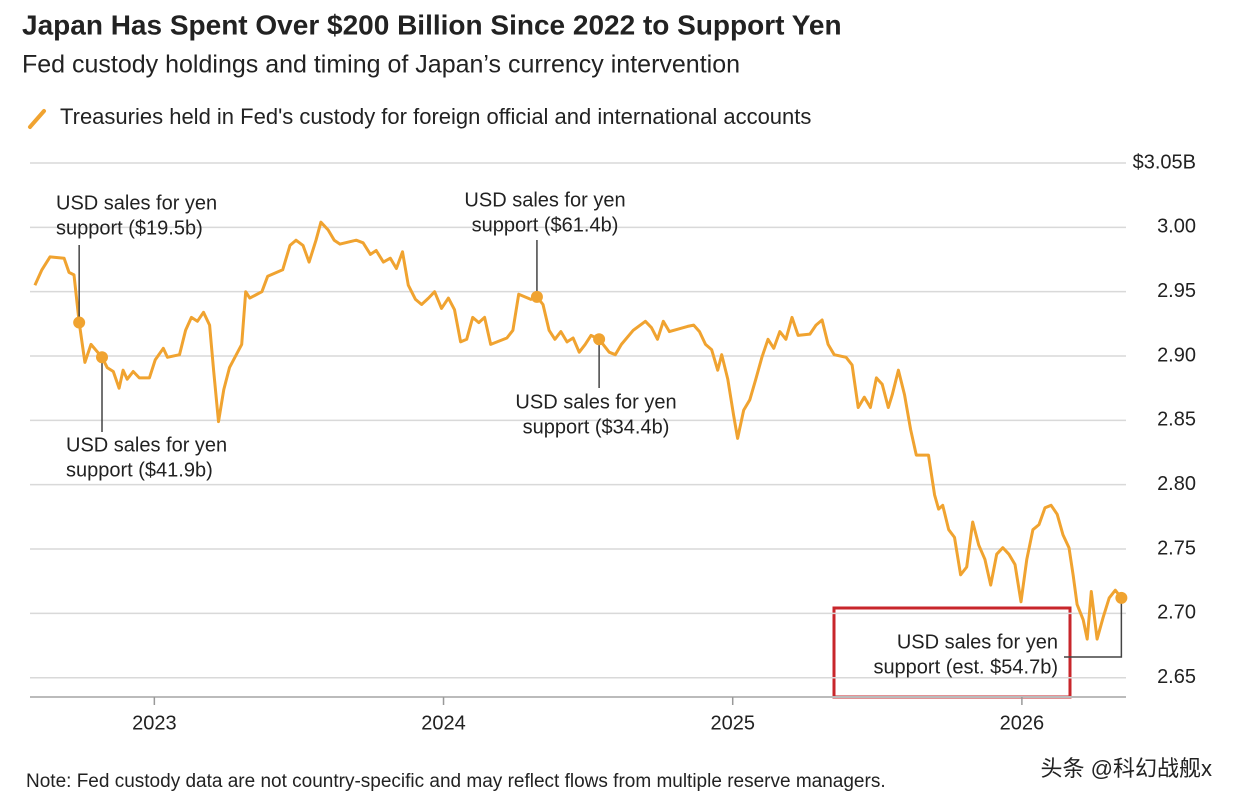  What do you see at coordinates (1176, 291) in the screenshot?
I see `y-tick-label: 2.95` at bounding box center [1176, 291].